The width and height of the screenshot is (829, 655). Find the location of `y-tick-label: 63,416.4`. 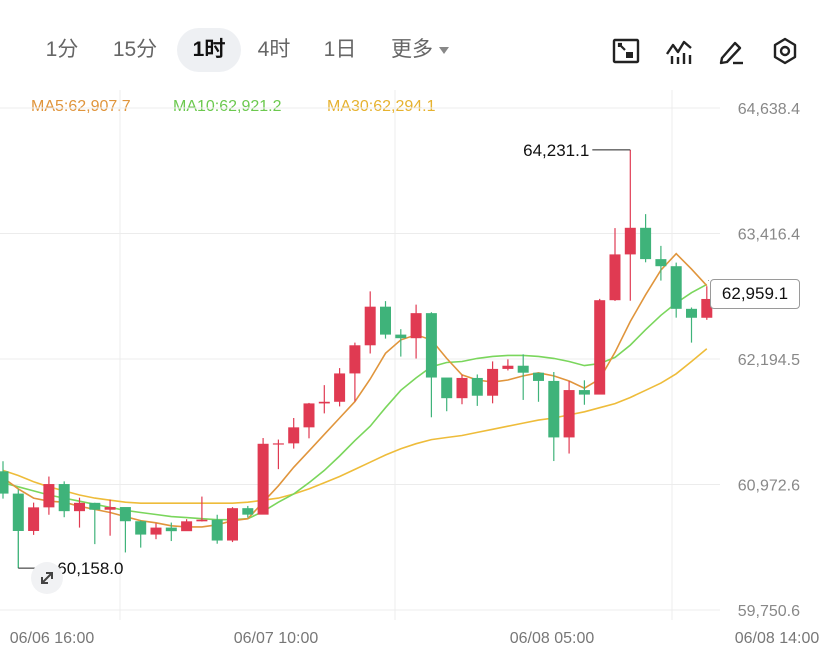

y-tick-label: 63,416.4 is located at coordinates (769, 235).